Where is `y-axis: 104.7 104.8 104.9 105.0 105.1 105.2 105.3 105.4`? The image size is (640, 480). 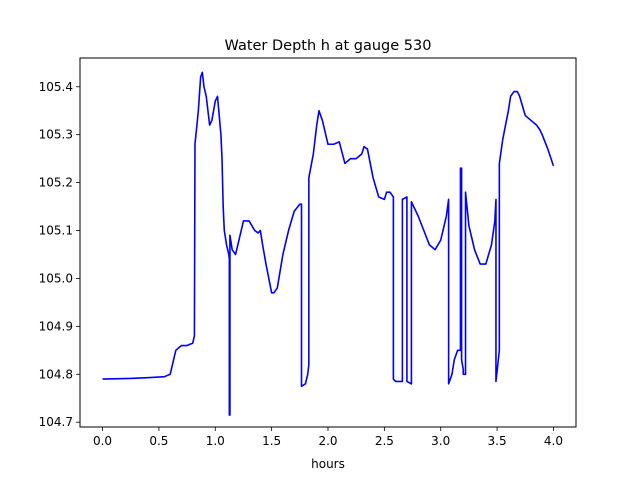
y-axis: 104.7 104.8 104.9 105.0 105.1 105.2 105.3 105.4 is located at coordinates (59, 254).